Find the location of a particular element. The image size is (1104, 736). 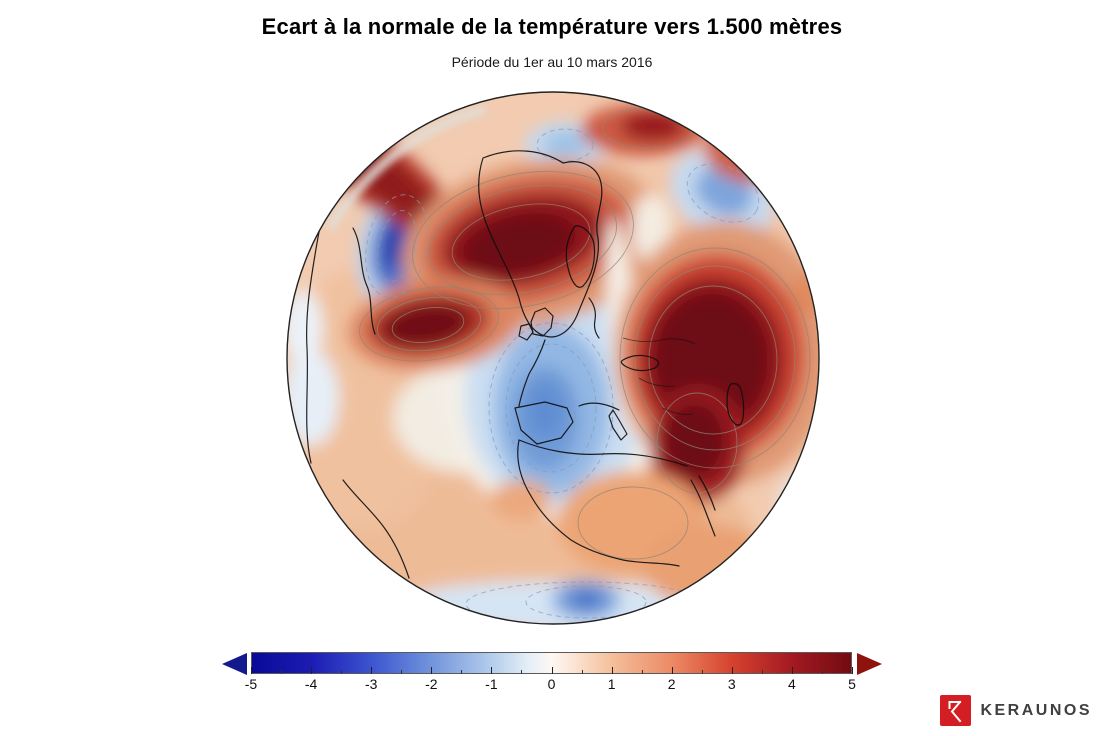

anomaly-blob-iberia-blue-spot is located at coordinates (545, 410).